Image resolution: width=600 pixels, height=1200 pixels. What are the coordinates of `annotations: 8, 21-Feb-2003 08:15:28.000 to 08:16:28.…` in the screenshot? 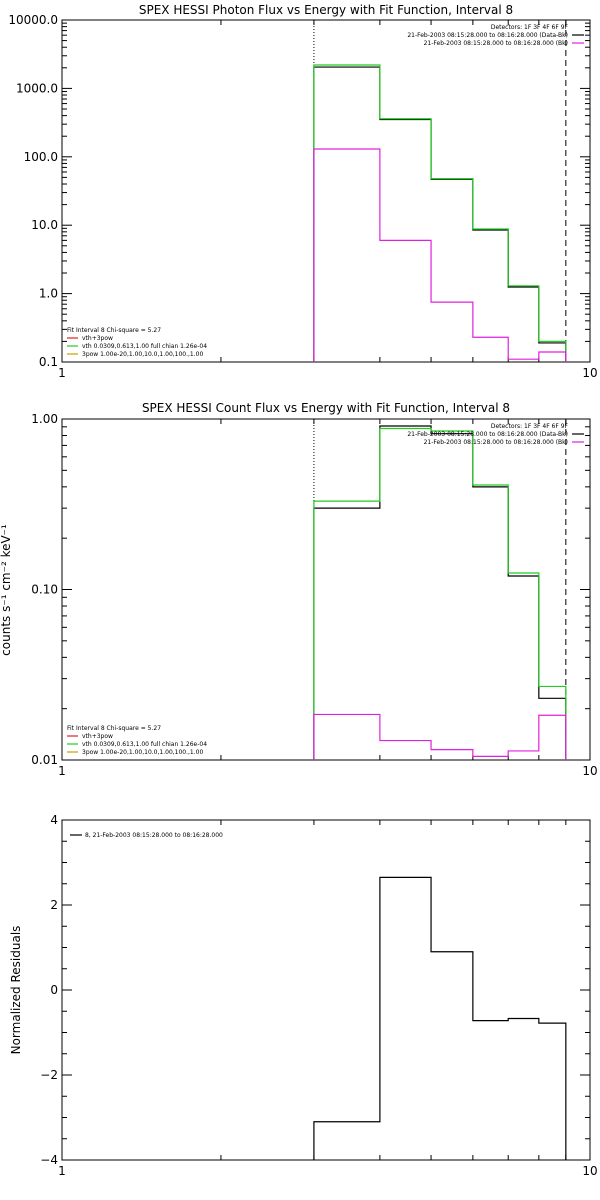 It's located at (146, 835).